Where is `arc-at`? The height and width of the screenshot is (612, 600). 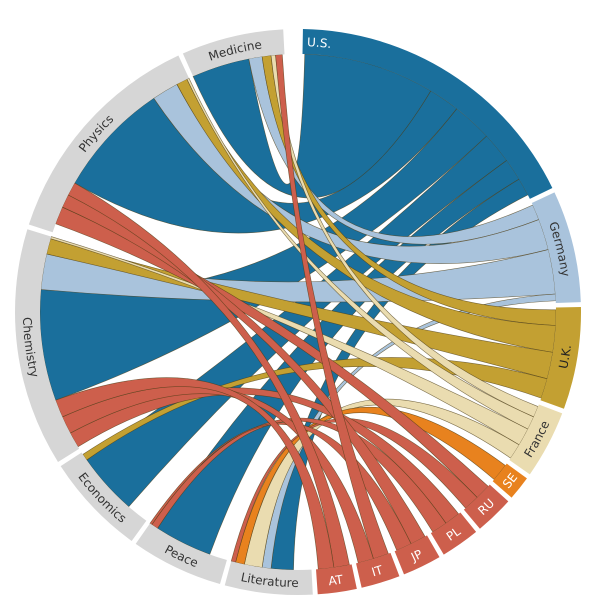 arc-at is located at coordinates (336, 579).